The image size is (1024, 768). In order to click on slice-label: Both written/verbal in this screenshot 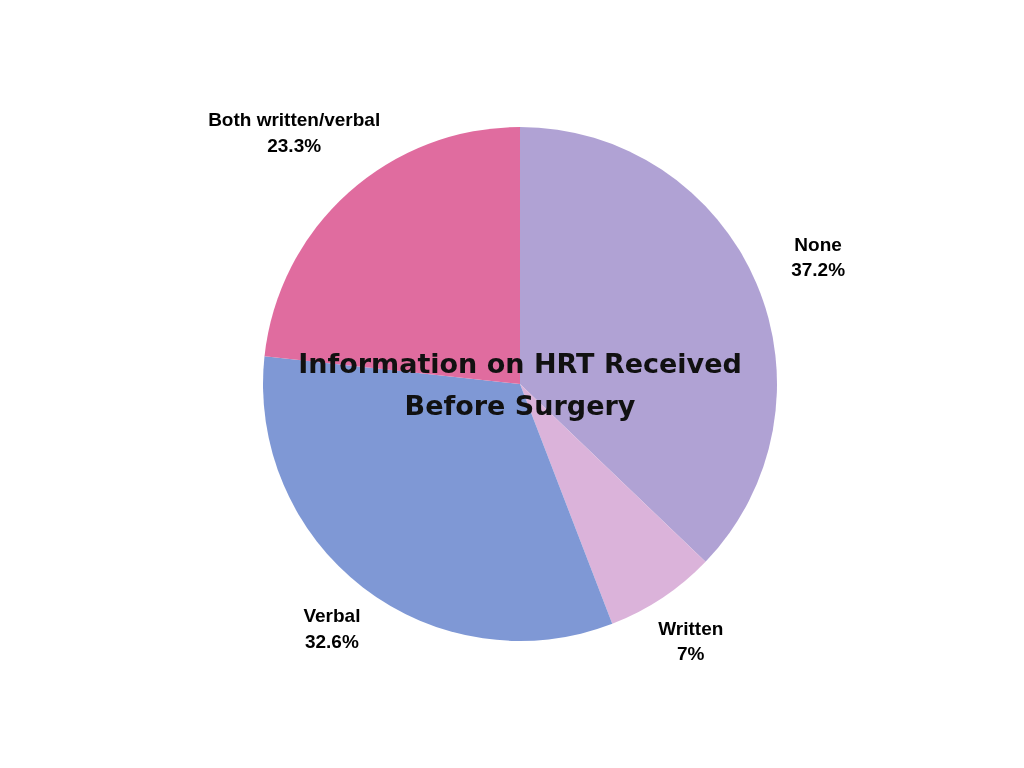, I will do `click(294, 120)`.